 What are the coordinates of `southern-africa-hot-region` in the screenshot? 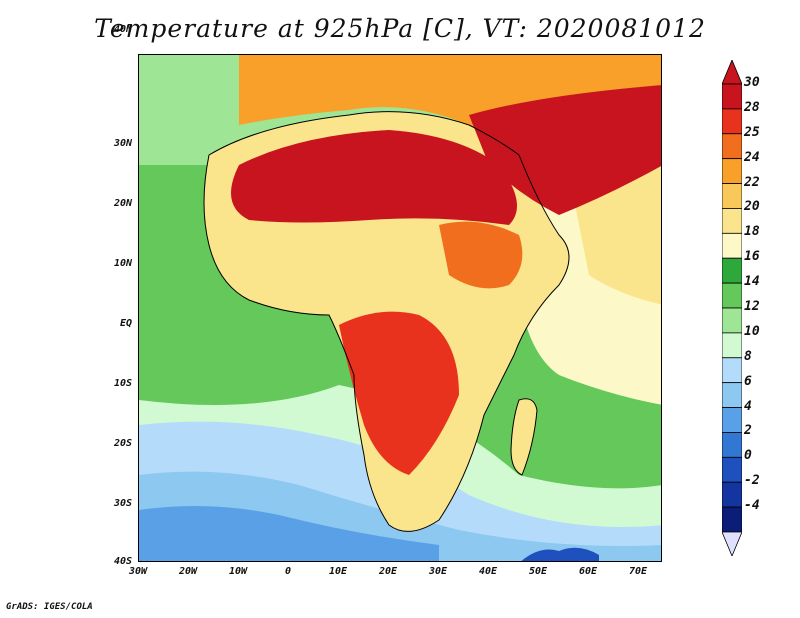 It's located at (399, 393).